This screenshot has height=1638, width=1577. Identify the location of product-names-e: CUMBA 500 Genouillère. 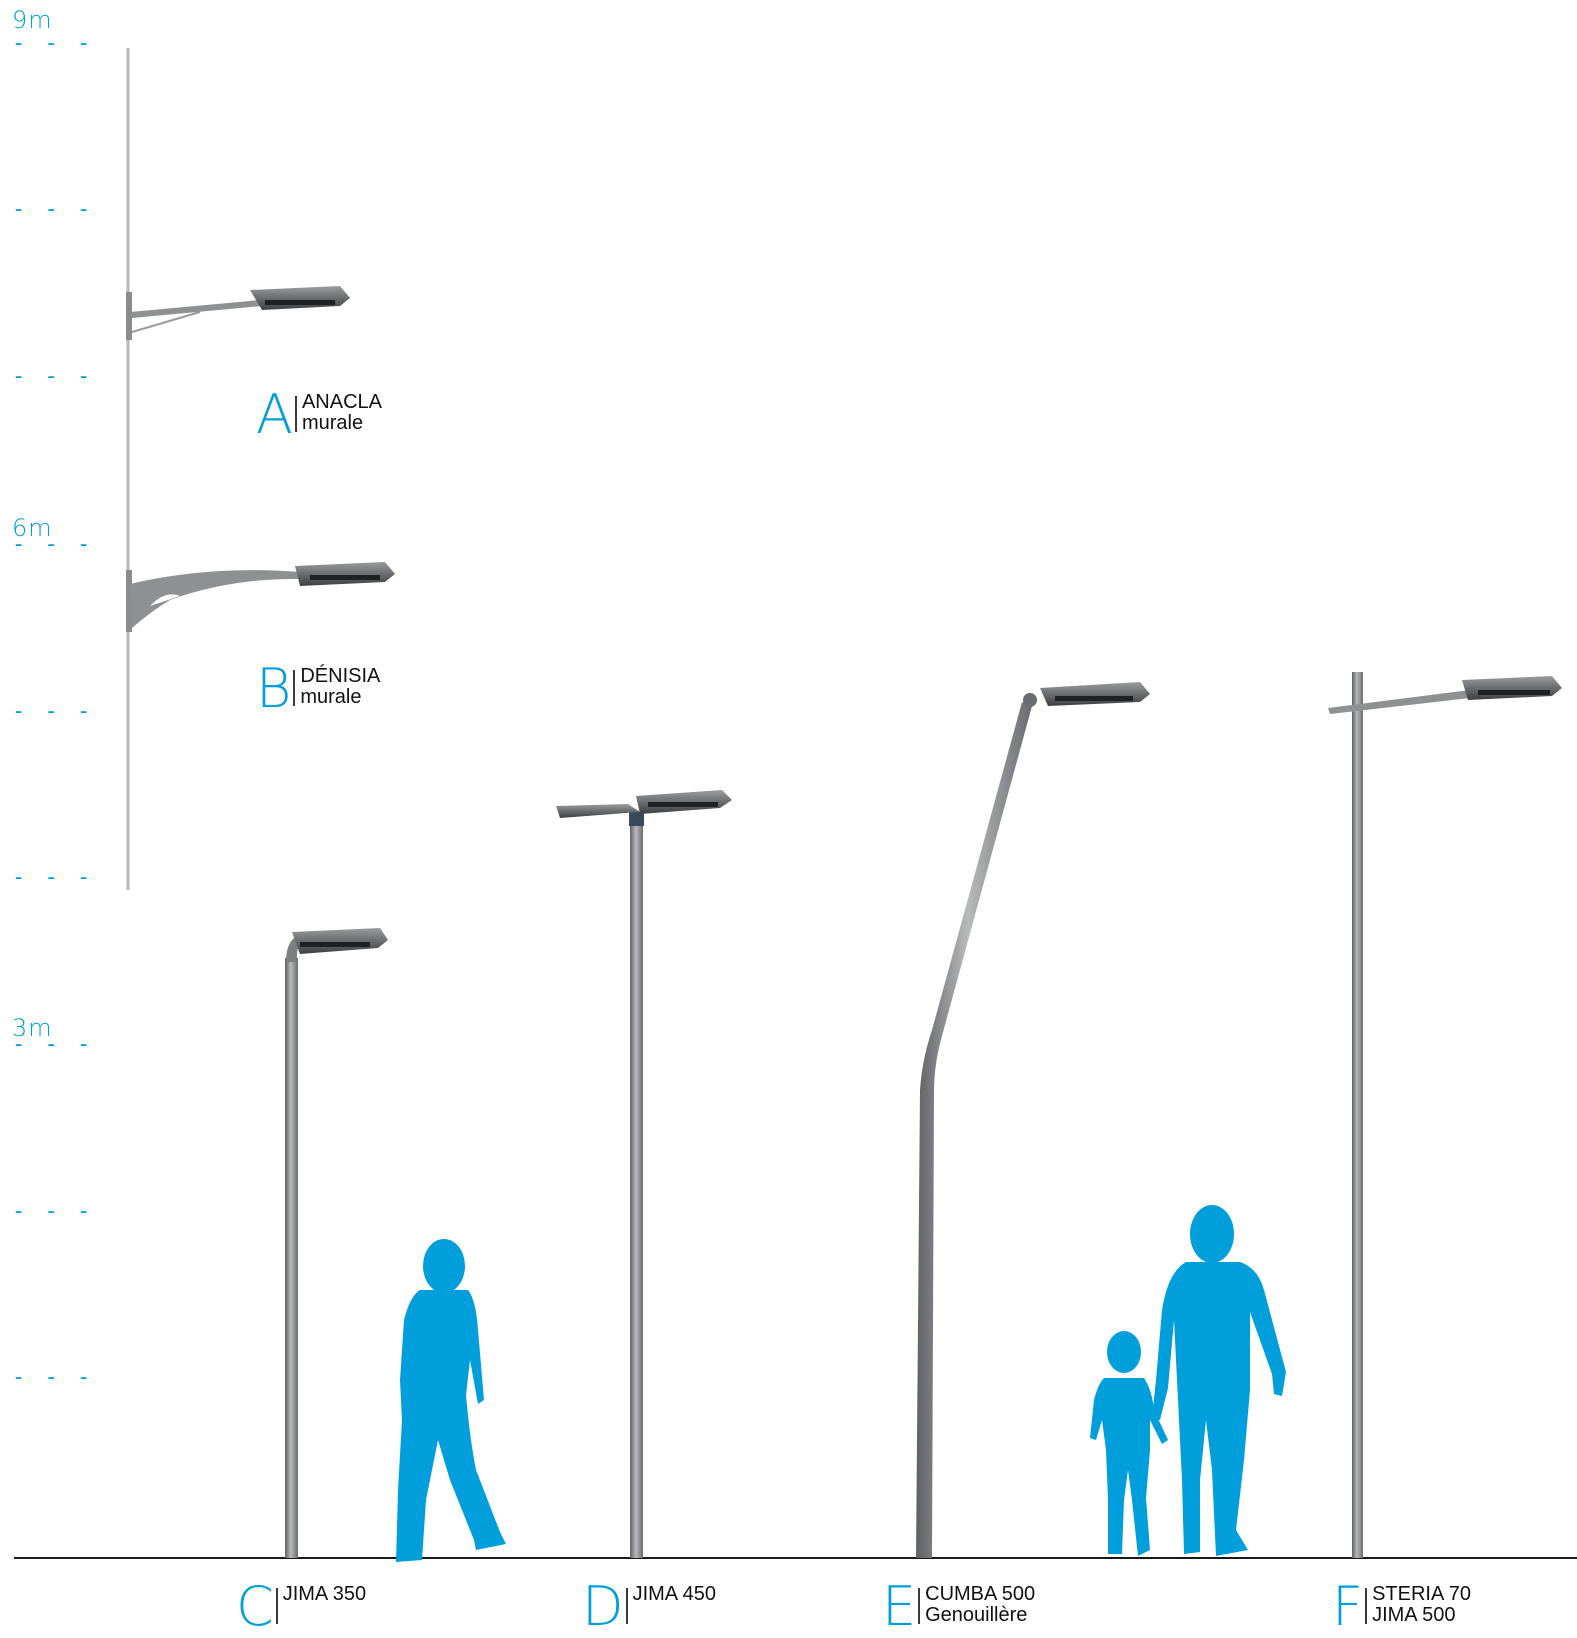
(980, 1604).